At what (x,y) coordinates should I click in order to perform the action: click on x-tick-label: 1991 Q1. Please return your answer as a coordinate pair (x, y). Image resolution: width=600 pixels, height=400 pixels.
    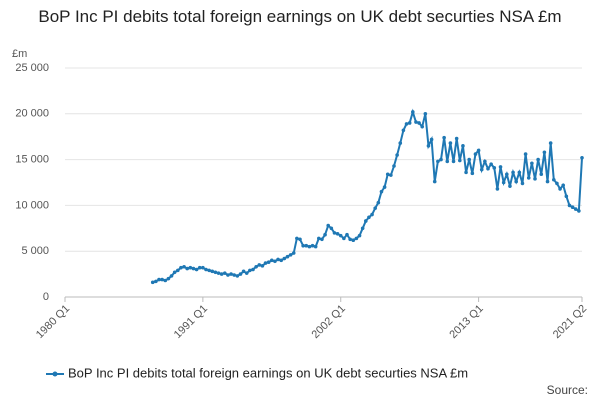
    Looking at the image, I should click on (191, 322).